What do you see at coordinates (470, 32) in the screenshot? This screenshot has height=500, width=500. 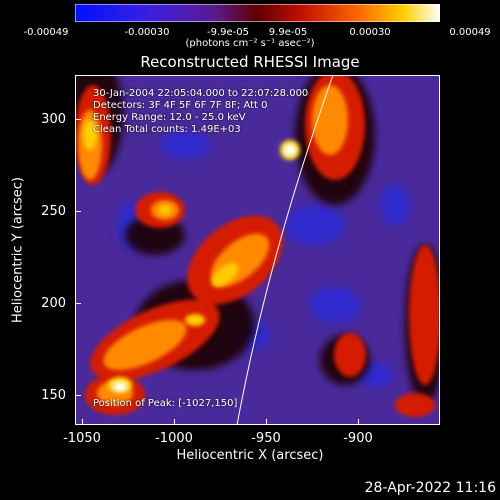 I see `colorbar-tick: 0.00049` at bounding box center [470, 32].